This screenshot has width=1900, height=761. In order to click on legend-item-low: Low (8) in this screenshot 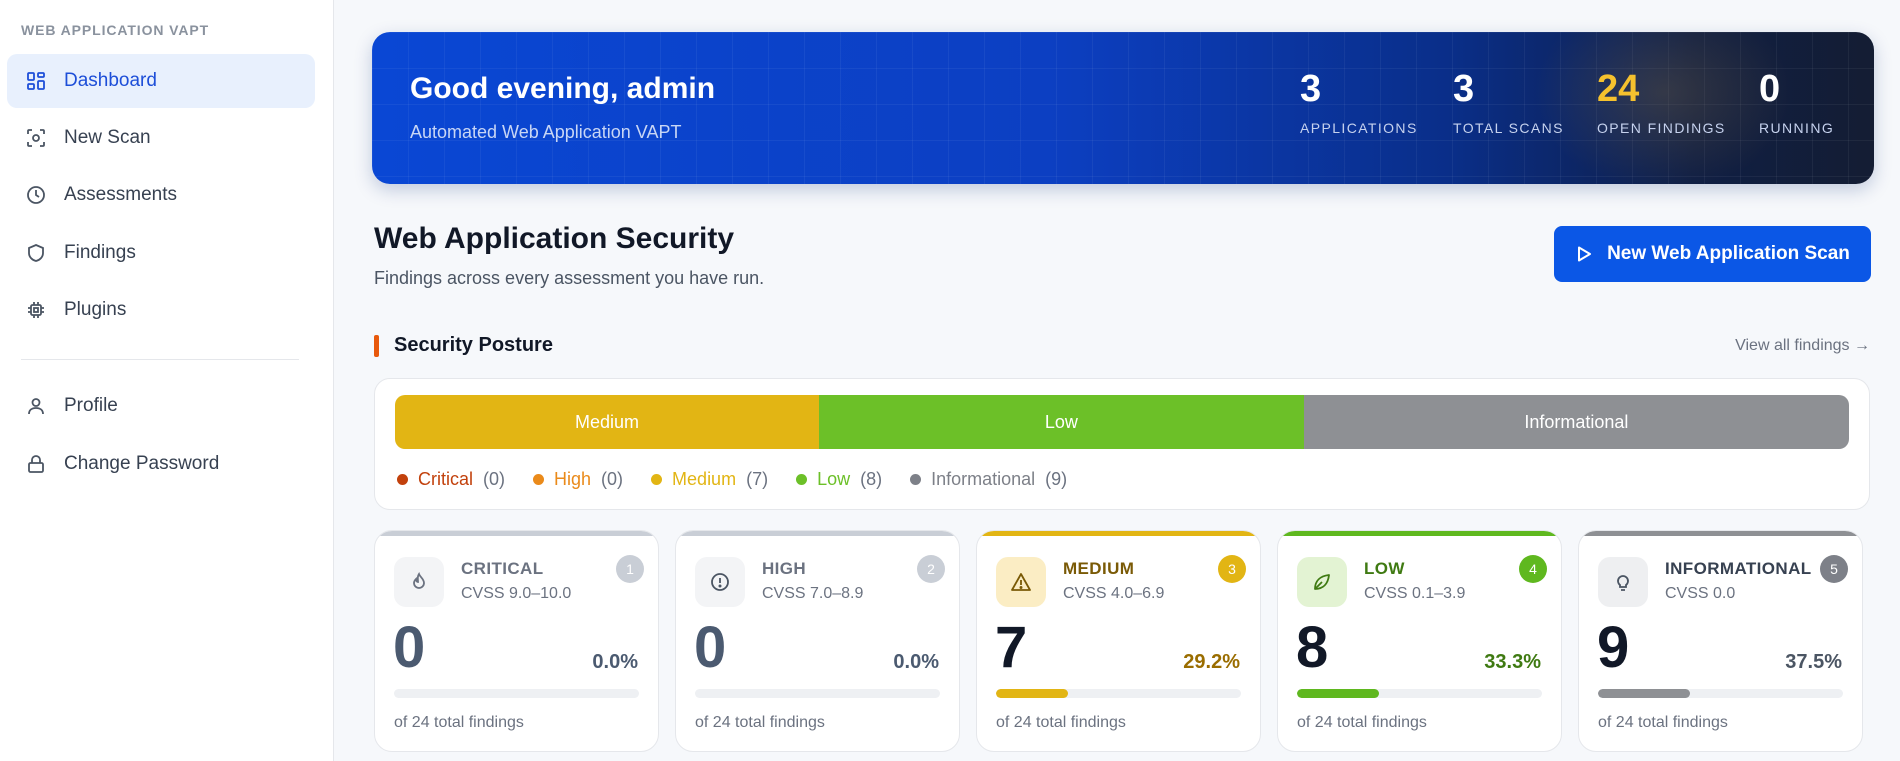, I will do `click(839, 479)`.